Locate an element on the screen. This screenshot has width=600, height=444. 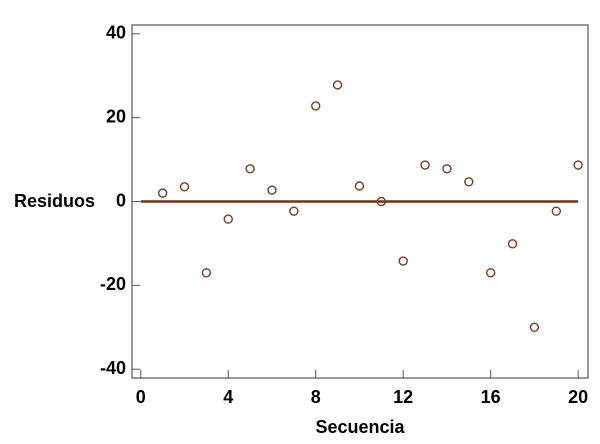
y-tick-label: 20 is located at coordinates (116, 116).